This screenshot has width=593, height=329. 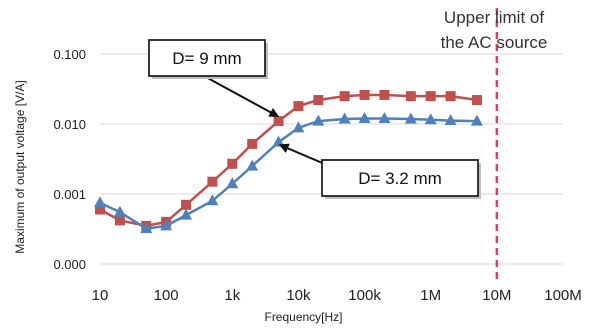 What do you see at coordinates (69, 159) in the screenshot?
I see `y-axis-ticks: 0.100 0.010 0.001 0.000` at bounding box center [69, 159].